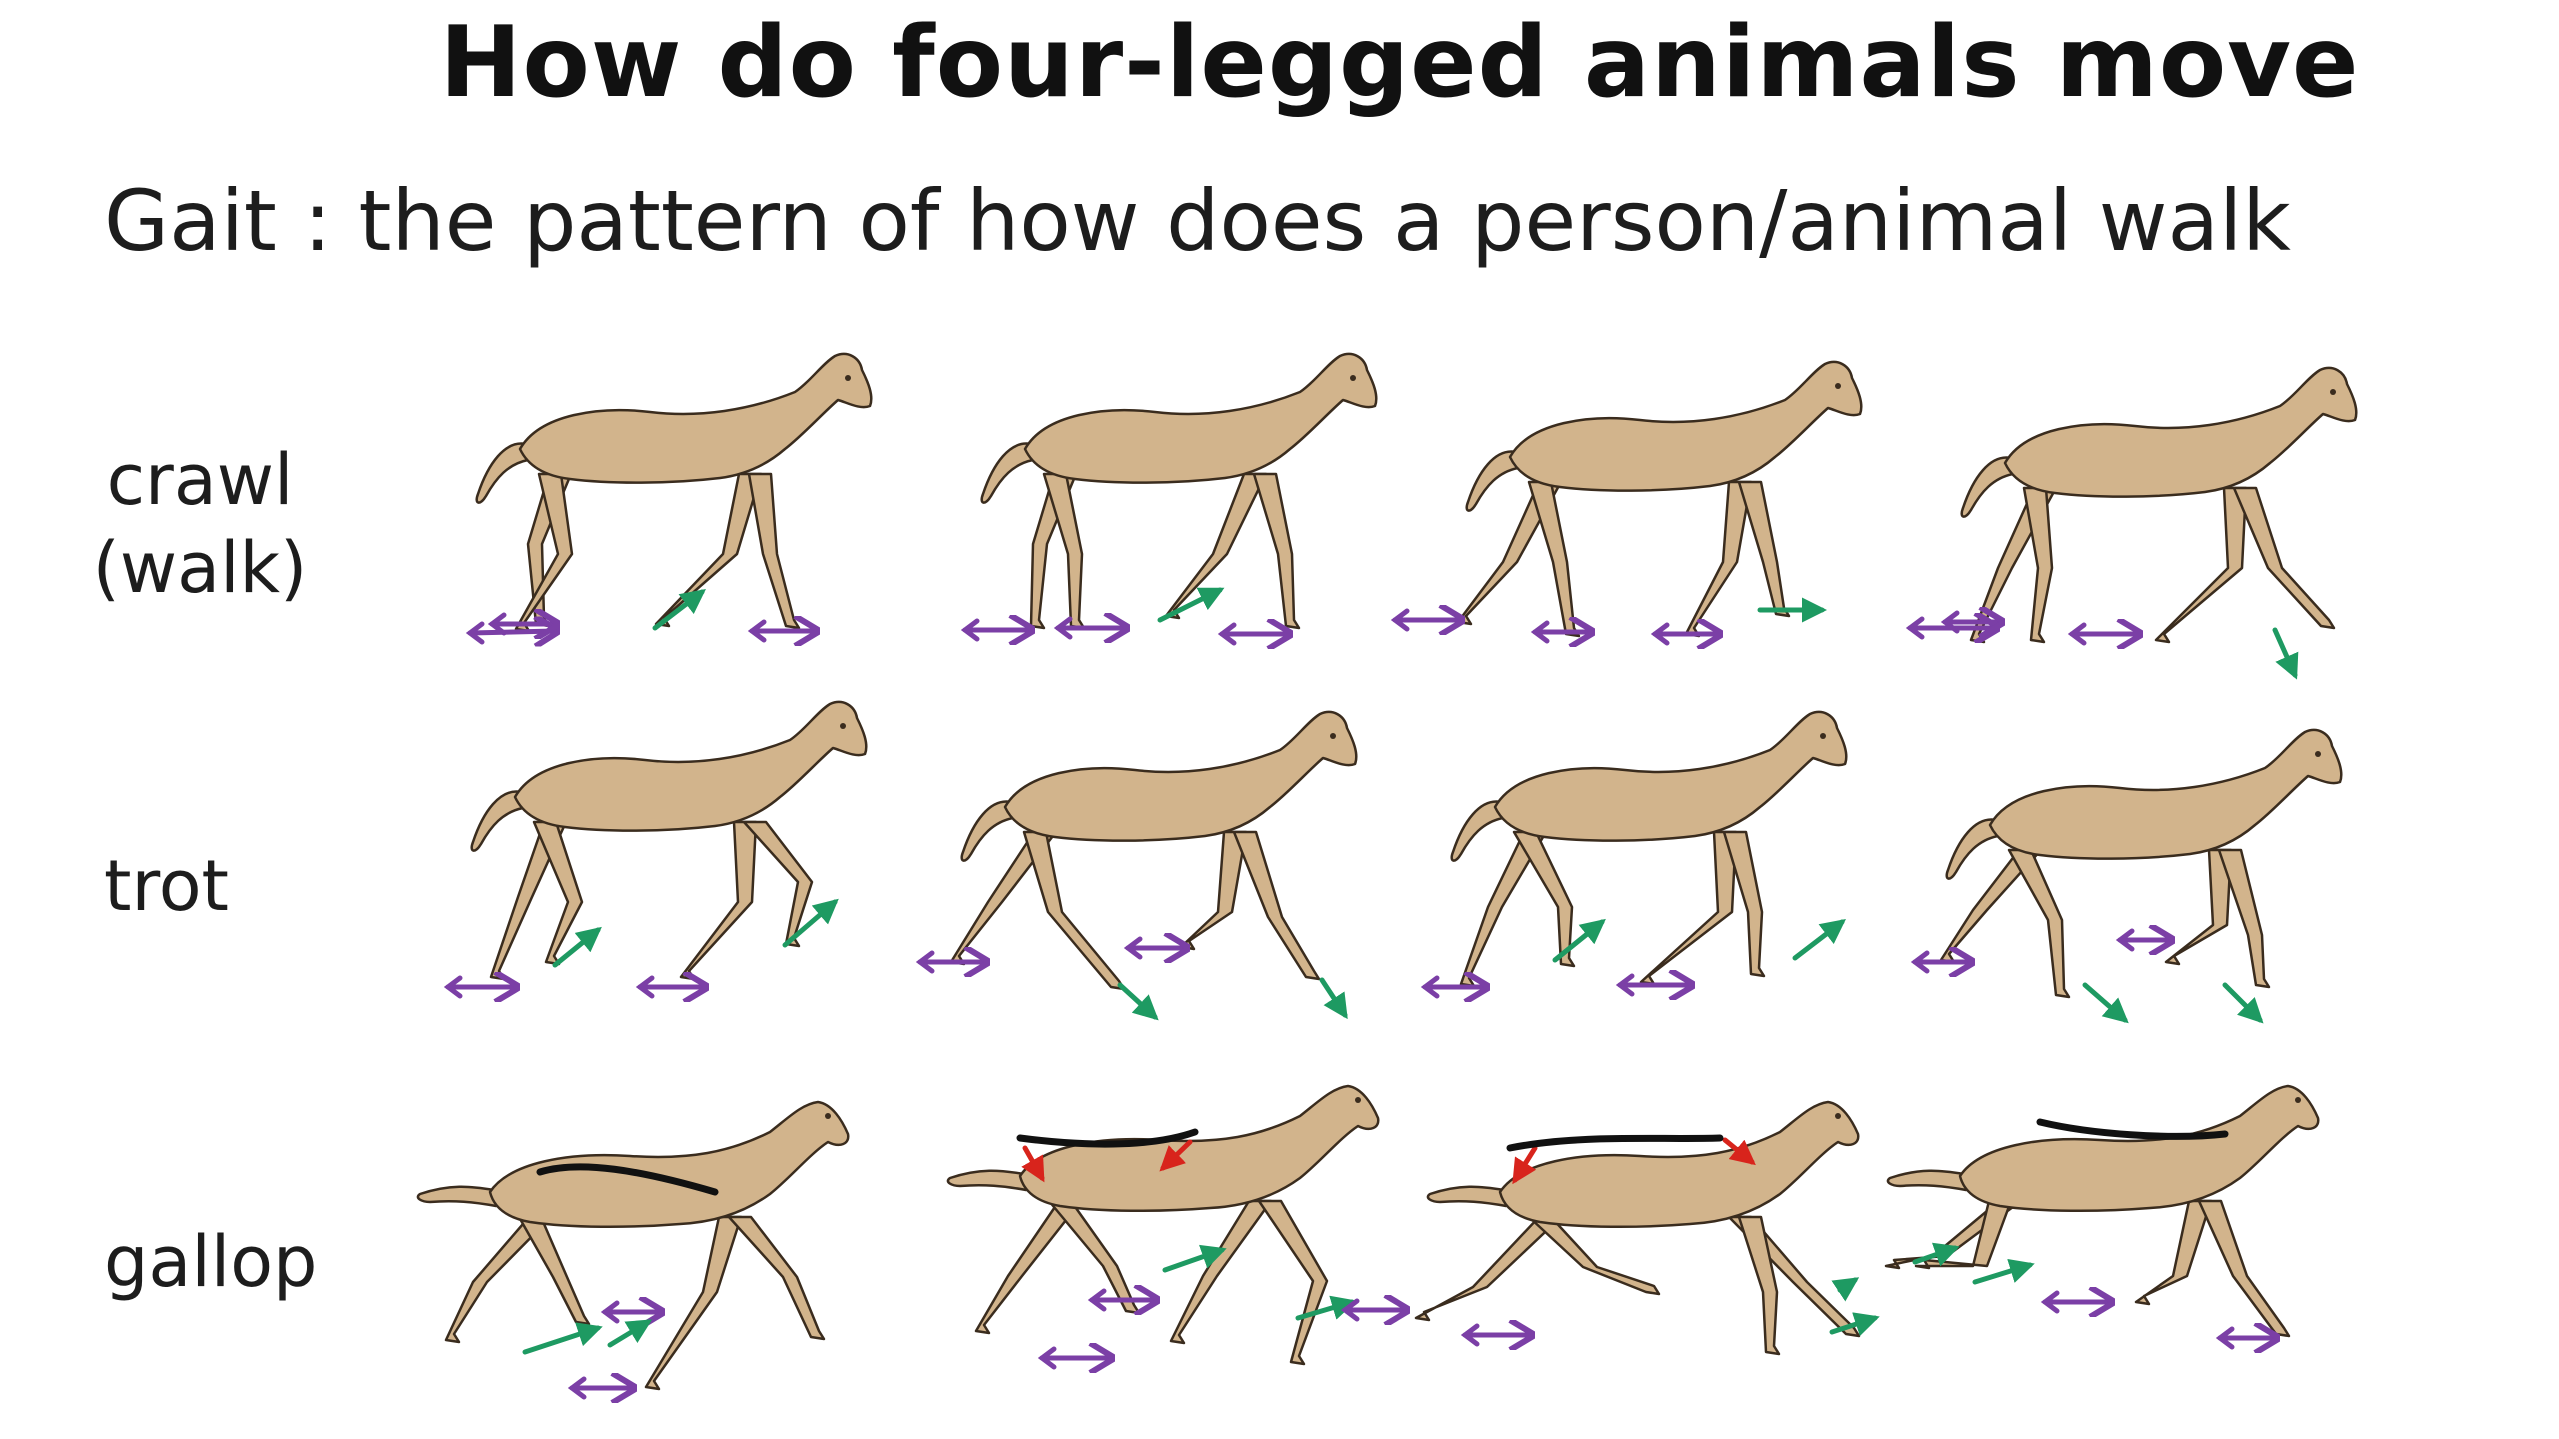 The image size is (2559, 1439). Describe the element at coordinates (1399, 63) in the screenshot. I see `page-title: How do four-legged animals move` at that location.